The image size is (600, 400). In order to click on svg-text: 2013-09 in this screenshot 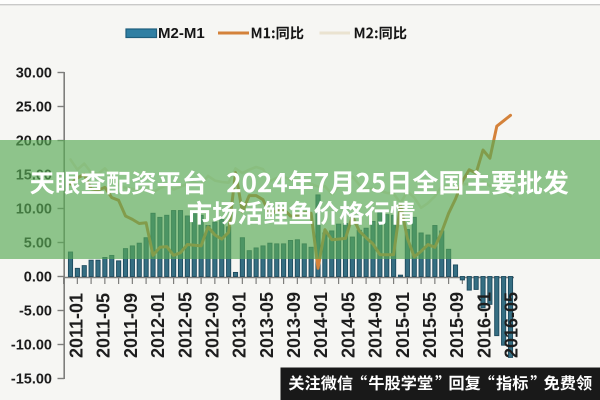, I will do `click(294, 325)`.